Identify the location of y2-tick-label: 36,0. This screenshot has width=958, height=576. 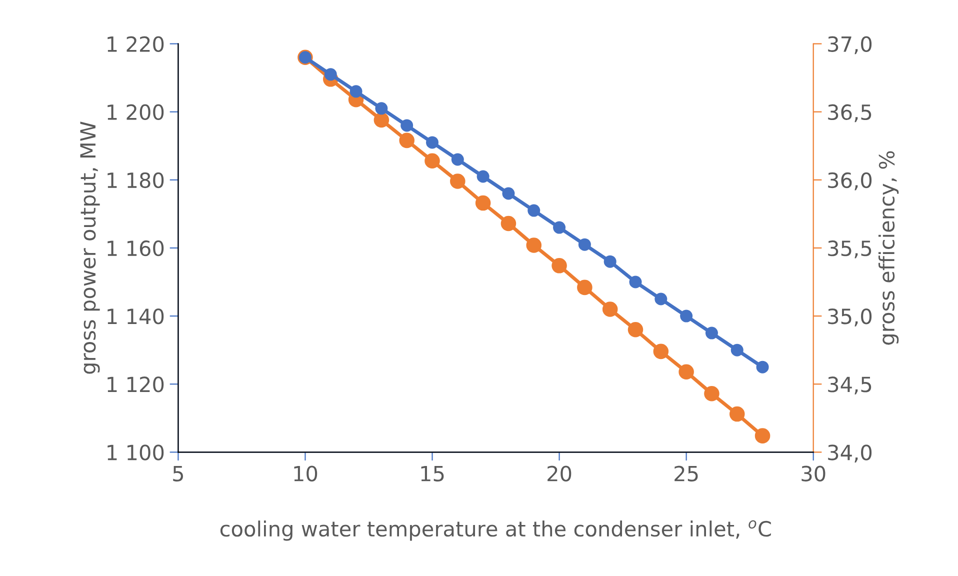
(850, 181).